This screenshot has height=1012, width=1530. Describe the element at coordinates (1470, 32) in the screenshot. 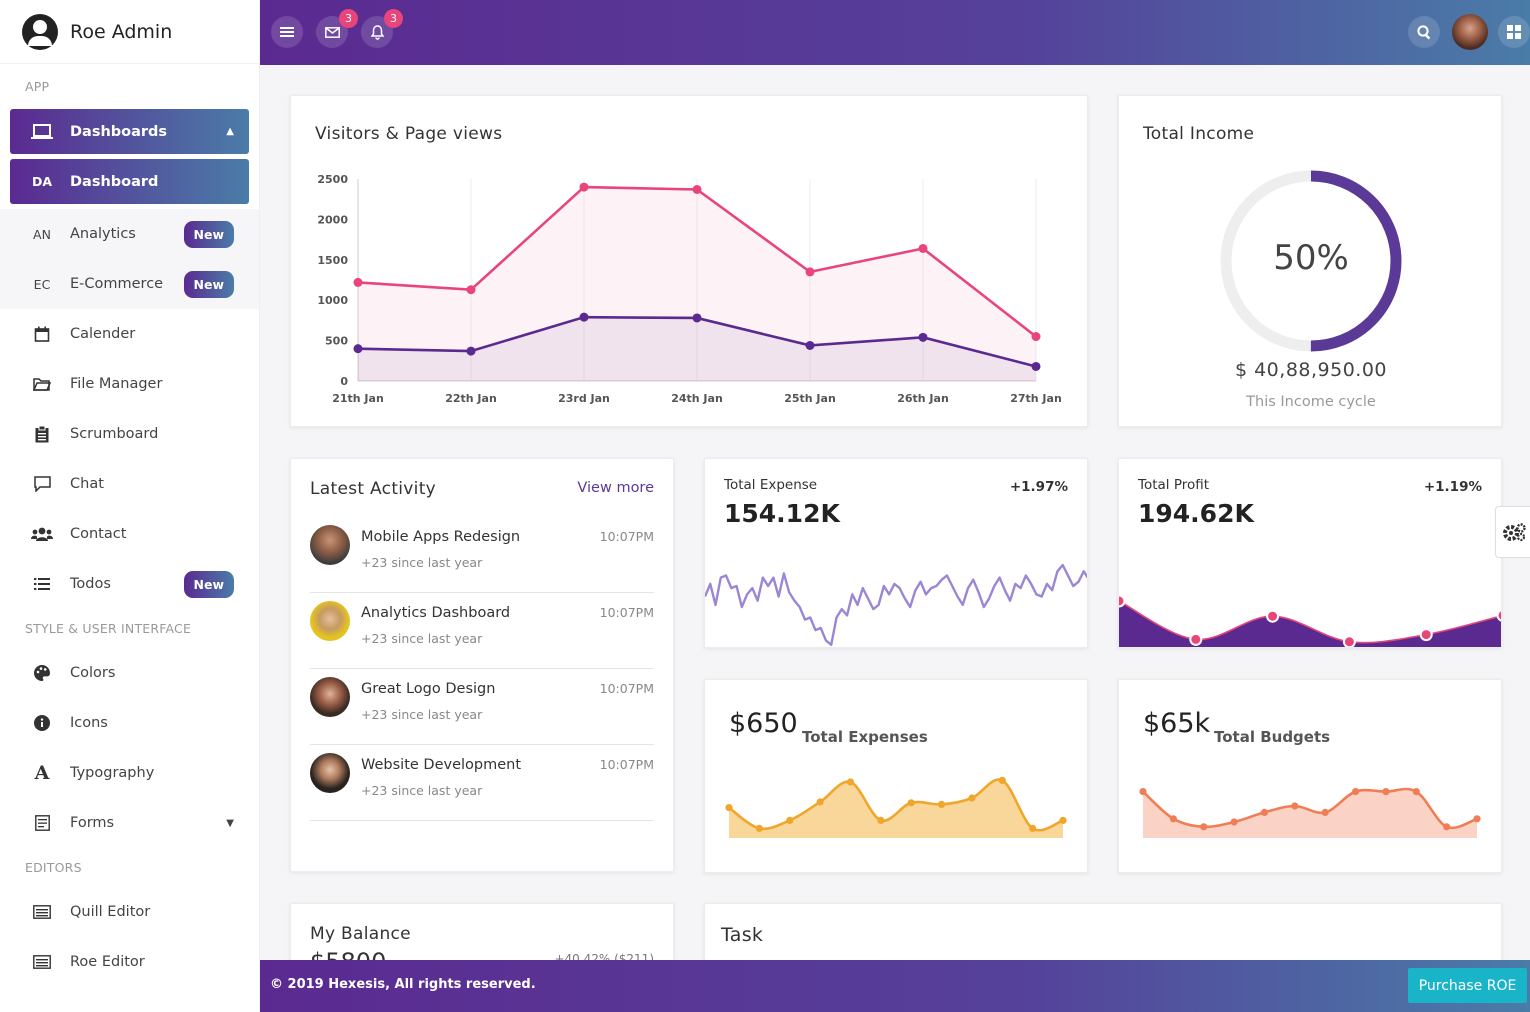

I see `user-avatar` at that location.